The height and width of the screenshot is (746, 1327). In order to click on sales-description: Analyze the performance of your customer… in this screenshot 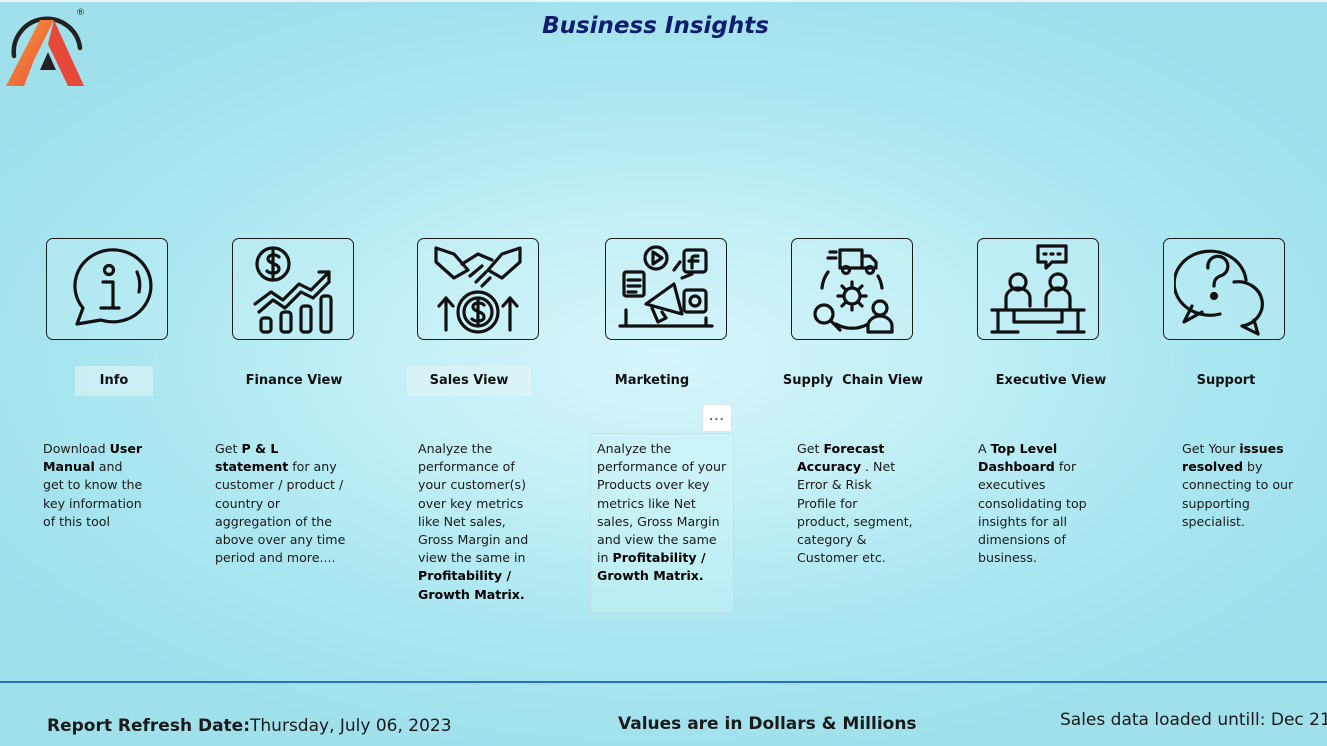, I will do `click(473, 521)`.